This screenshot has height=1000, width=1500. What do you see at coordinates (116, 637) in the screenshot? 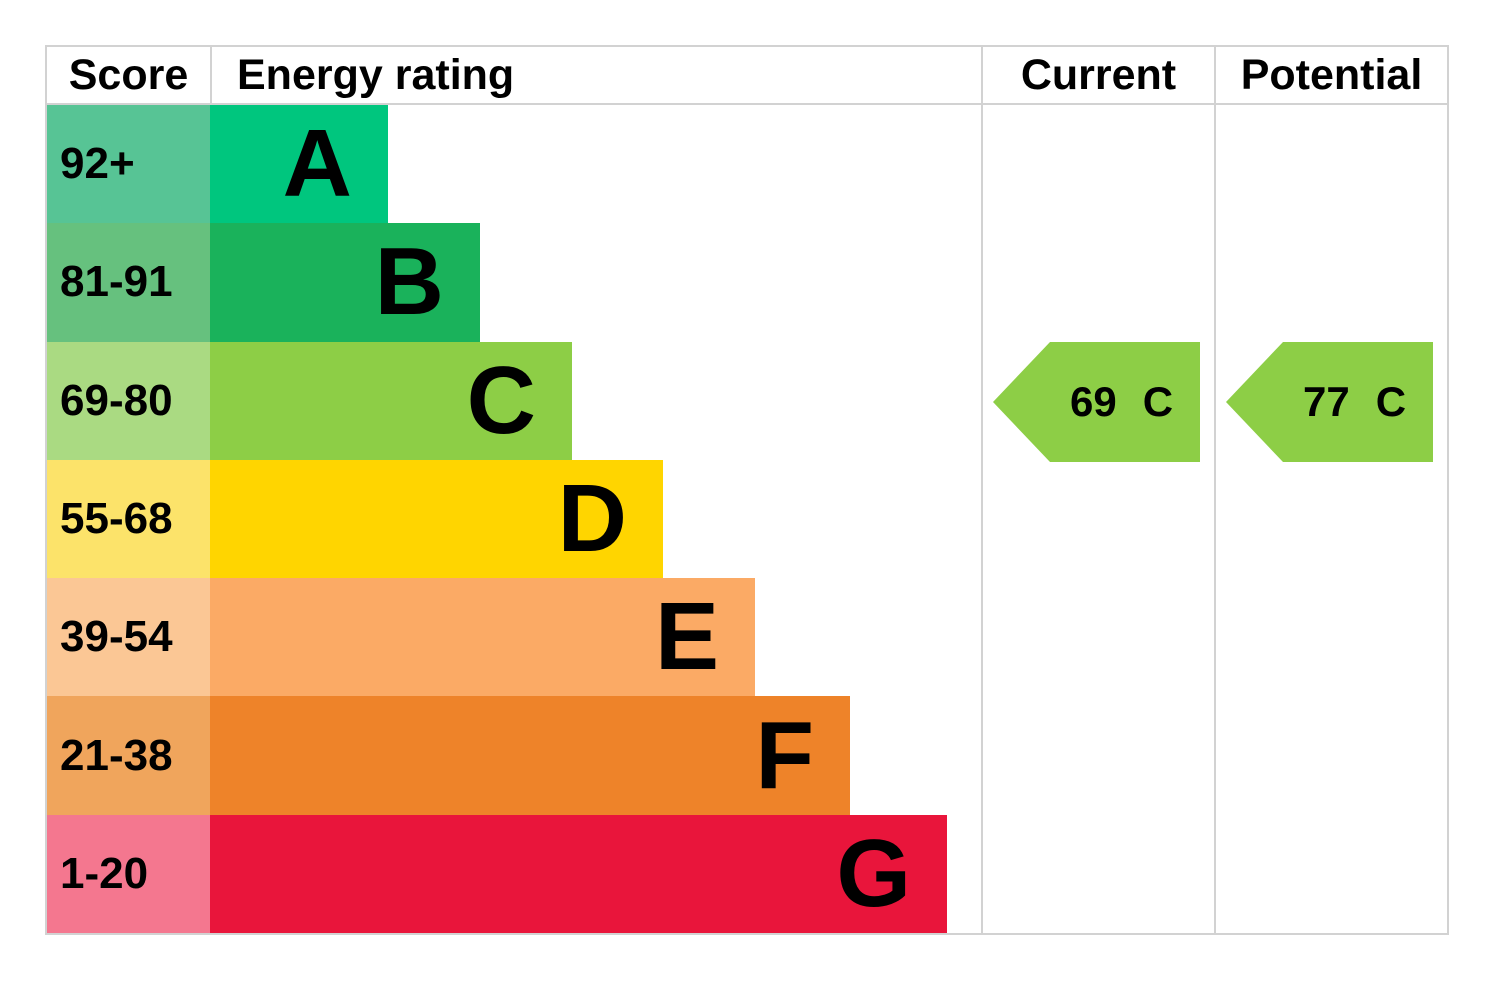
I see `score-range-e: 39-54` at bounding box center [116, 637].